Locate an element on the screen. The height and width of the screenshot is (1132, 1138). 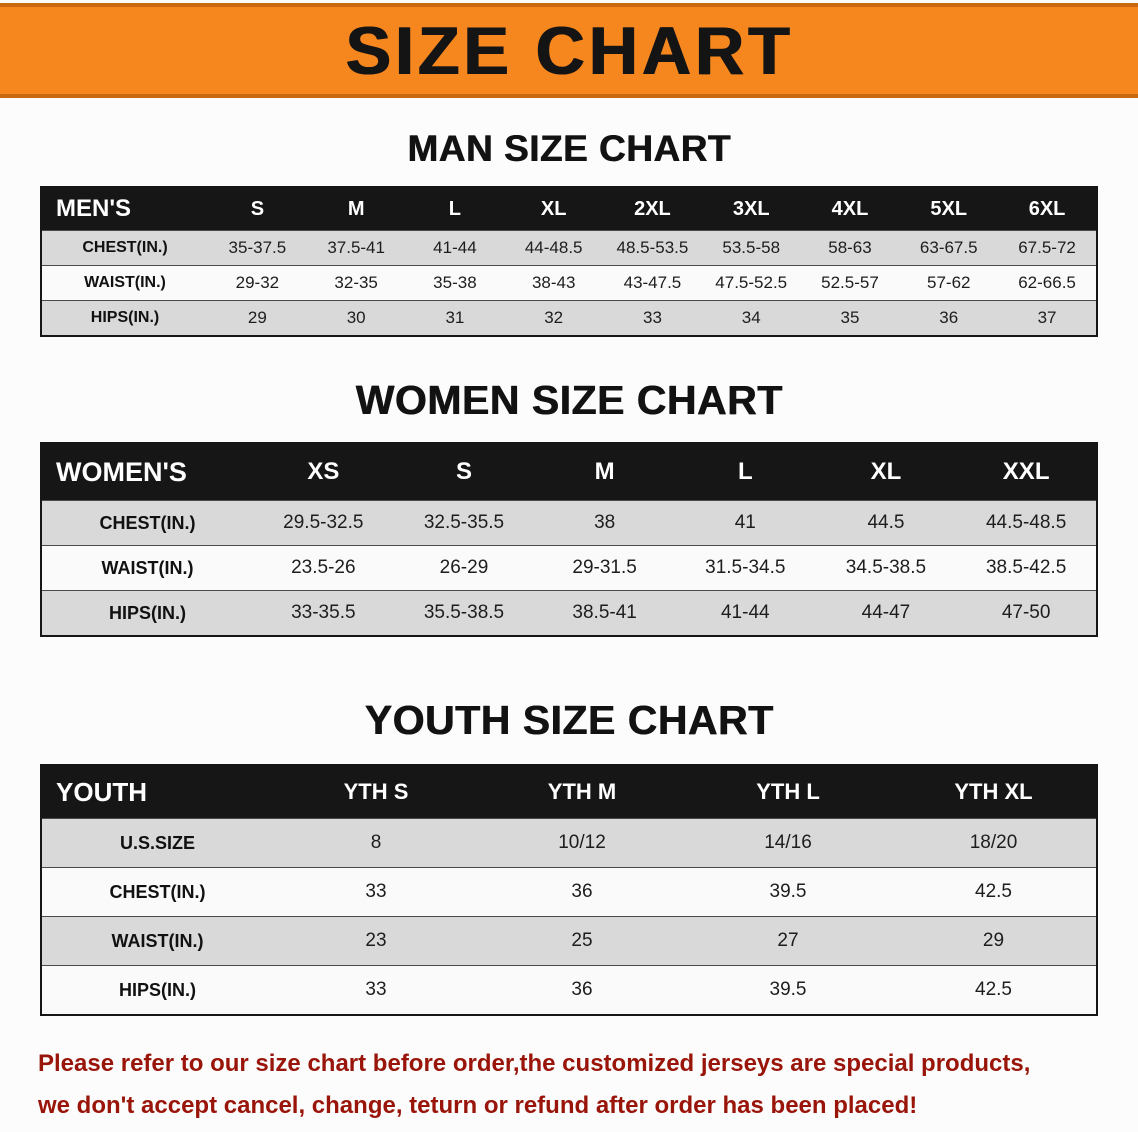
col-header: YTH L is located at coordinates (788, 791).